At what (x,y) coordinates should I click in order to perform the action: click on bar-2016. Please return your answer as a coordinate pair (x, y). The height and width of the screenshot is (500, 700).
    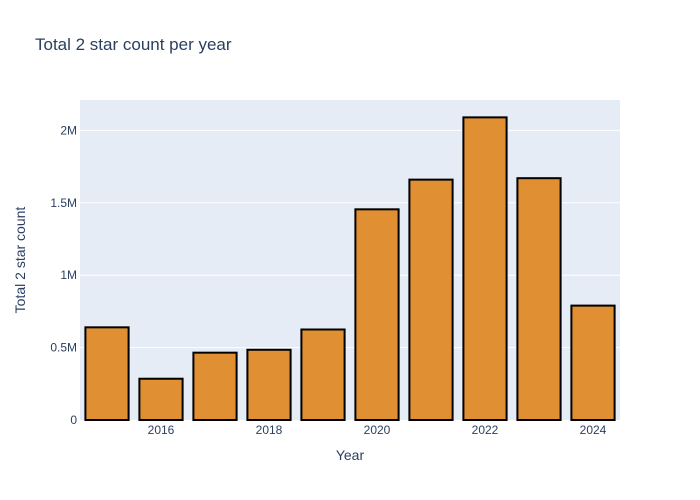
    Looking at the image, I should click on (161, 399).